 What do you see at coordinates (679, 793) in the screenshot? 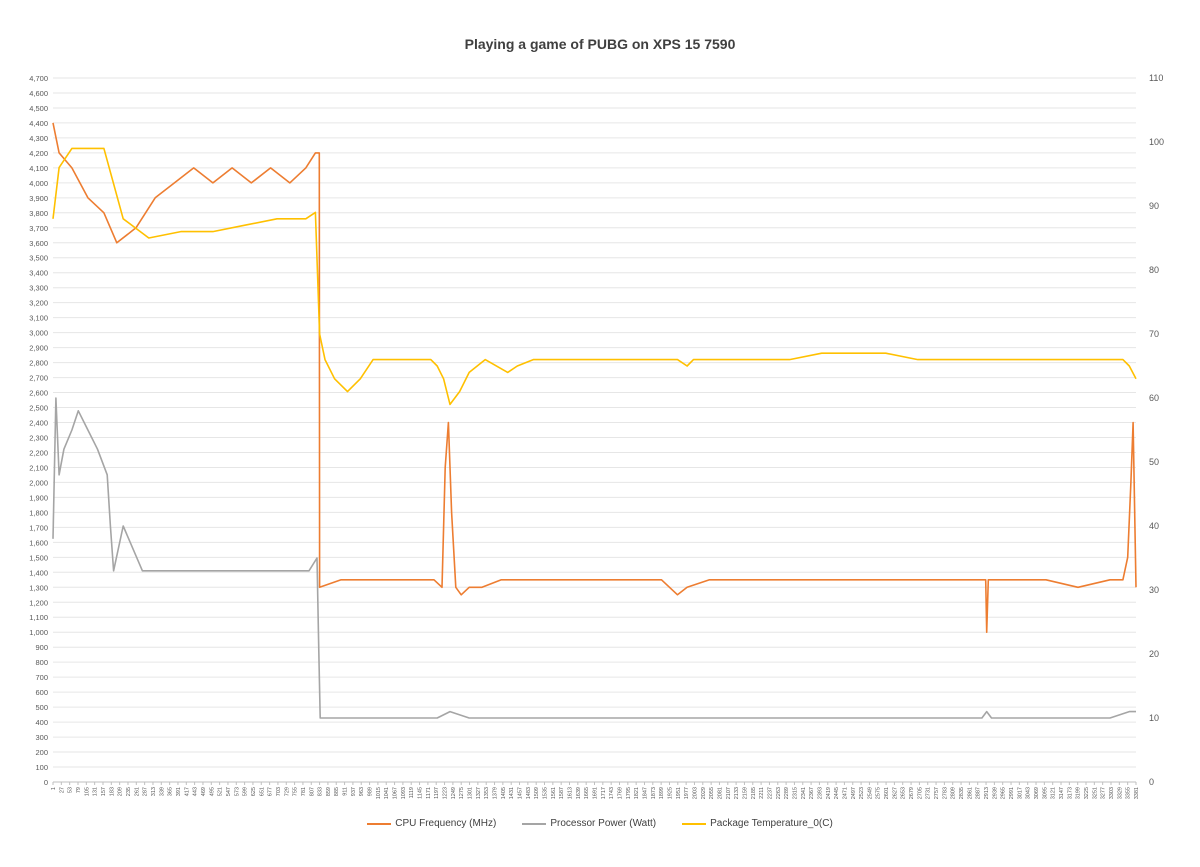
I see `x-tick-label: 1951` at bounding box center [679, 793].